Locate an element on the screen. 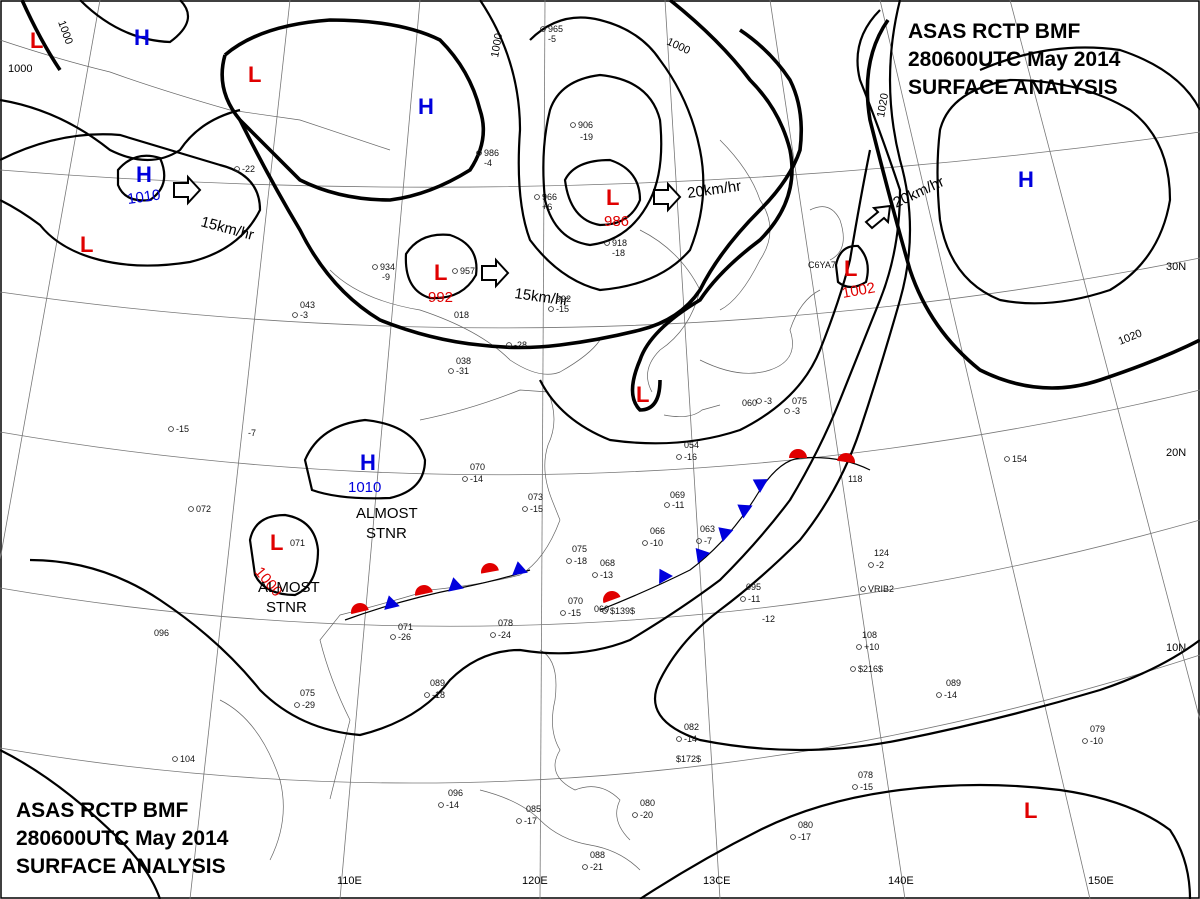 This screenshot has width=1200, height=899. motion-arrows is located at coordinates (532, 231).